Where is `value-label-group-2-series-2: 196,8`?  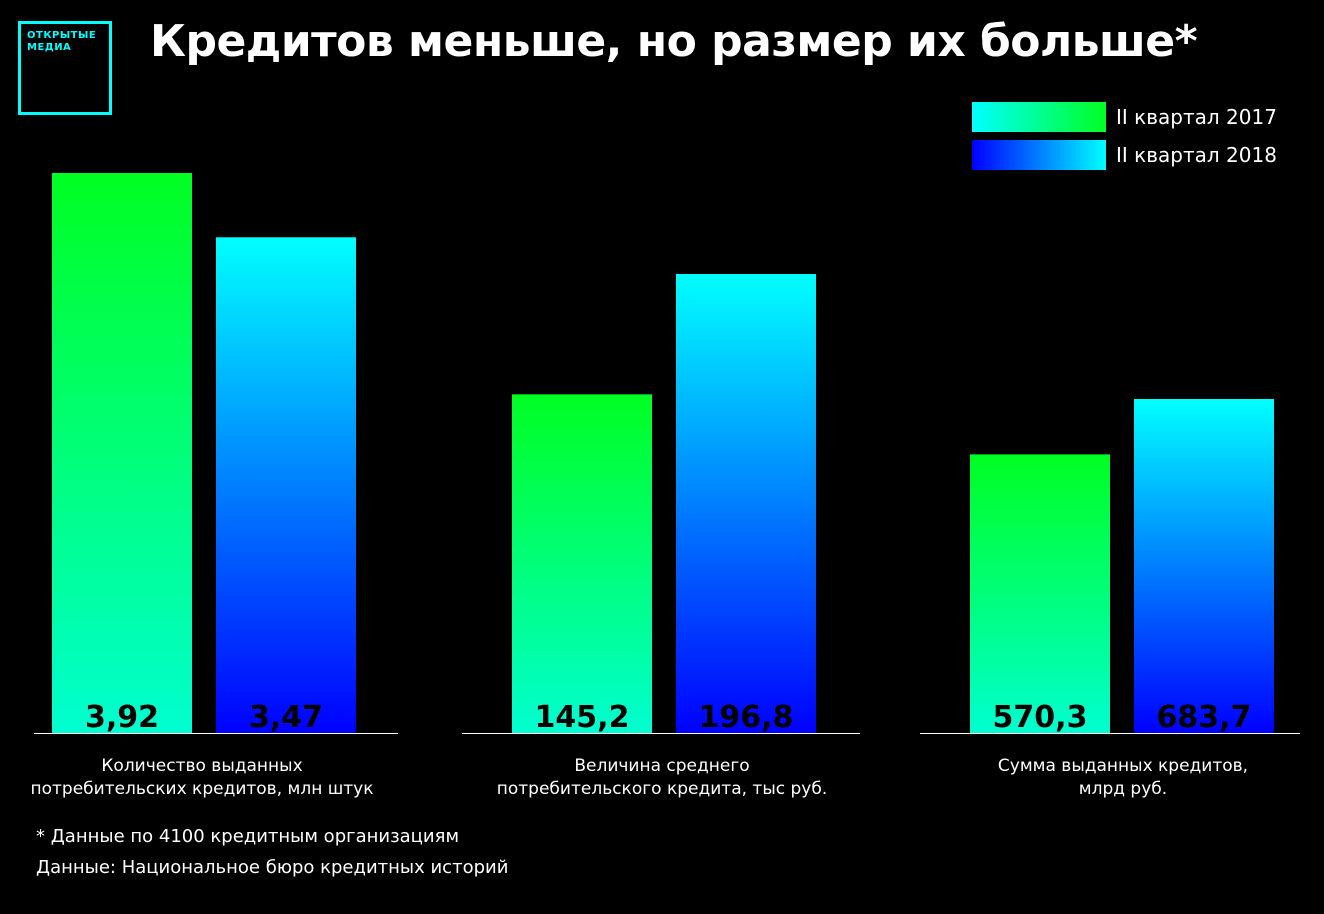
value-label-group-2-series-2: 196,8 is located at coordinates (746, 717).